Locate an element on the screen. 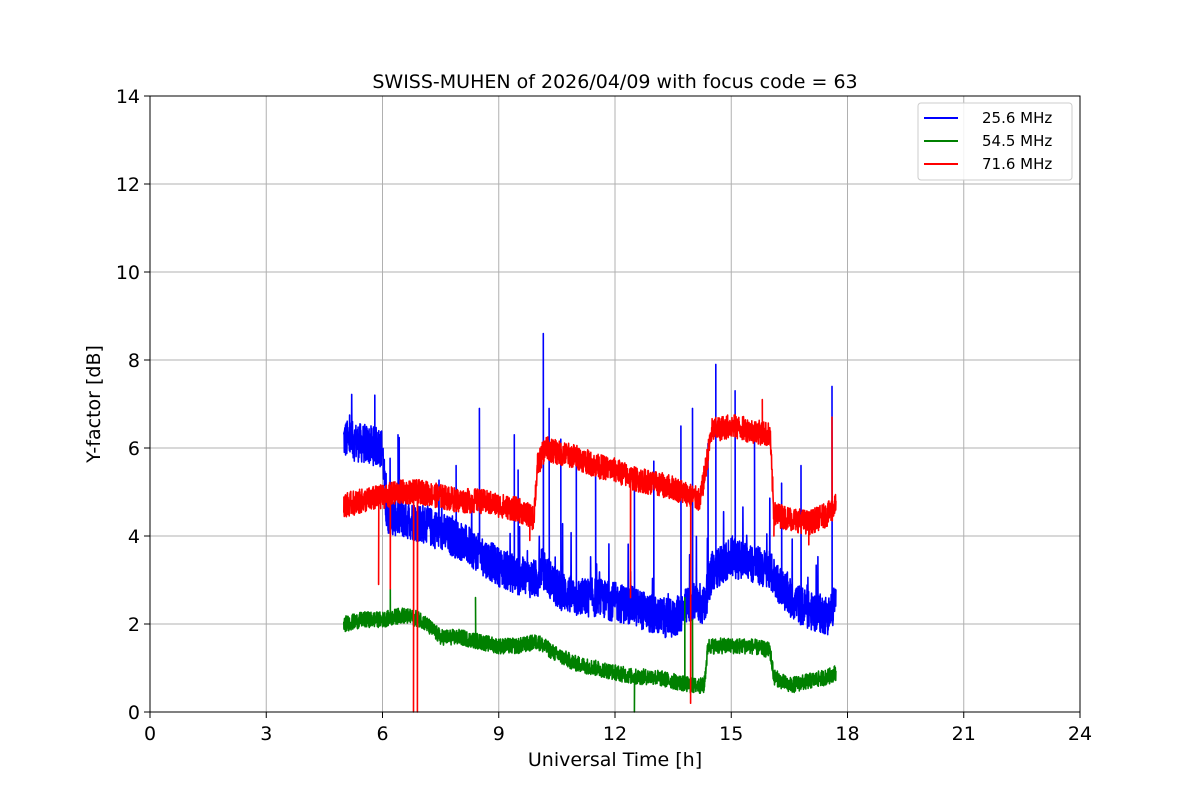 Image resolution: width=1200 pixels, height=800 pixels. x-tick-label: 21 is located at coordinates (964, 734).